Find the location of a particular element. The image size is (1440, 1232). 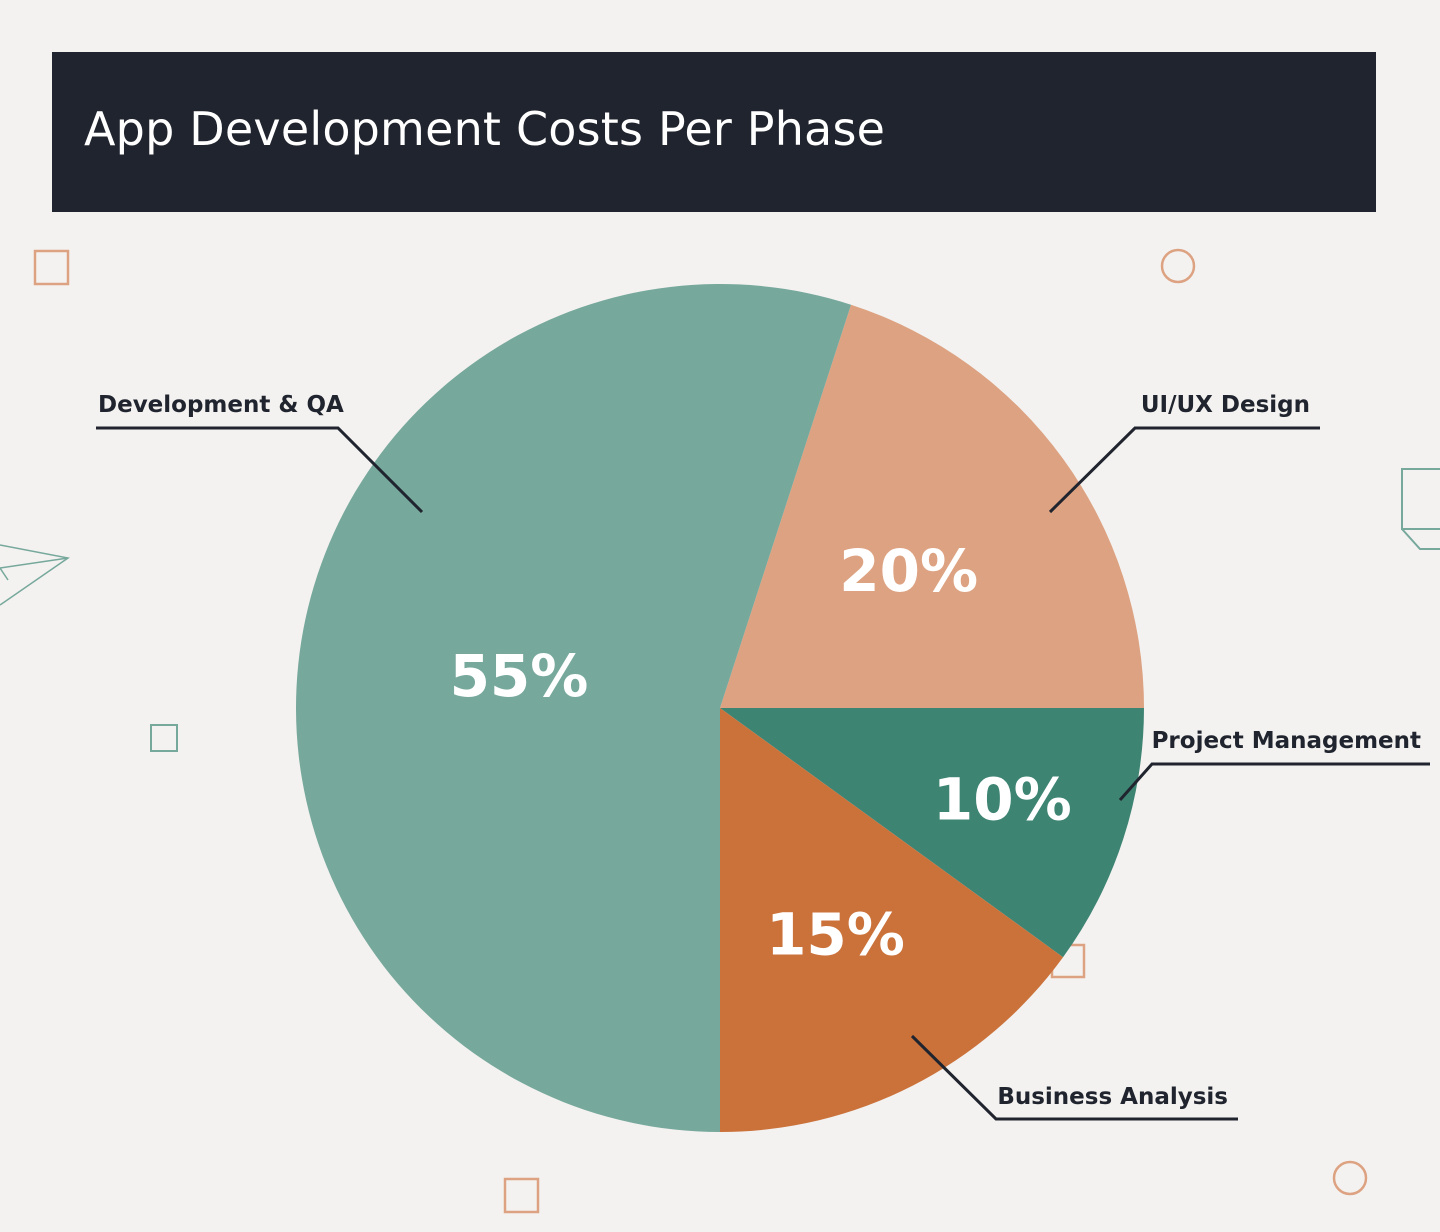

title-banner: App Development Costs Per Phase is located at coordinates (714, 132).